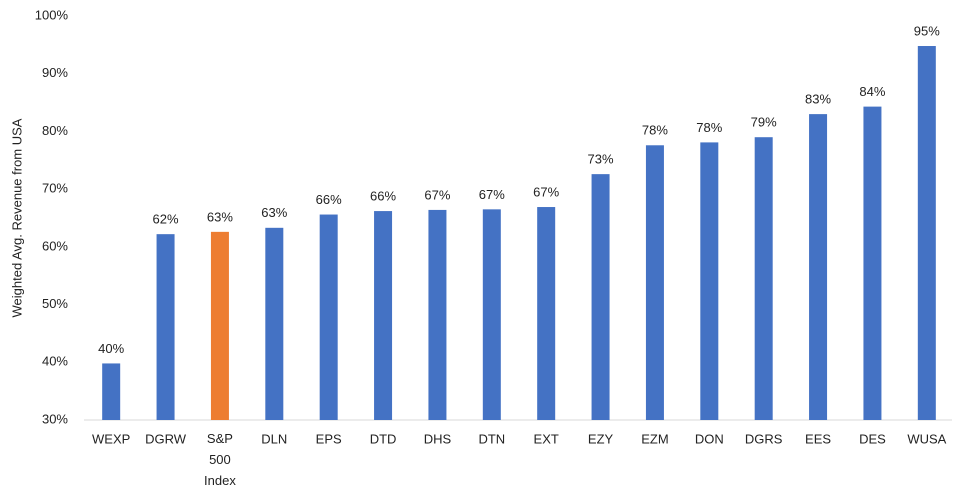  What do you see at coordinates (546, 438) in the screenshot?
I see `x-tick-label: EXT` at bounding box center [546, 438].